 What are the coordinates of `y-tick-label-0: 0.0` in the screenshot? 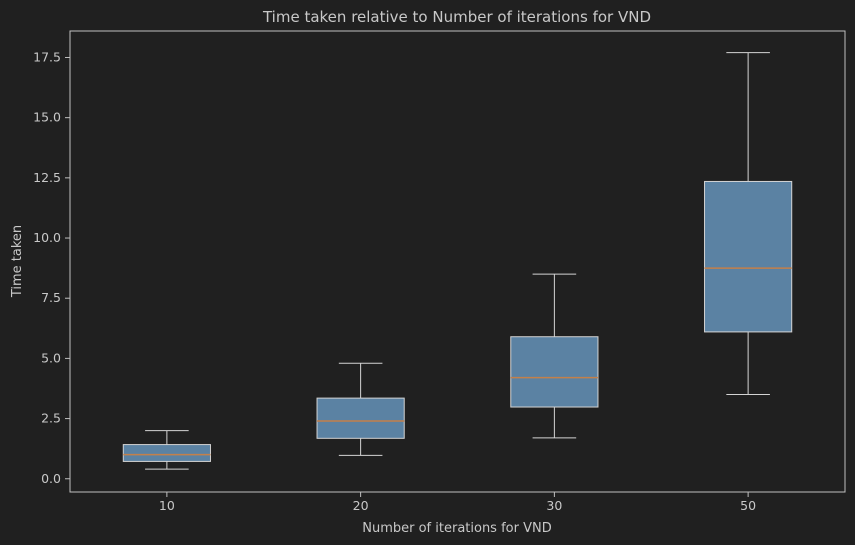 It's located at (51, 478).